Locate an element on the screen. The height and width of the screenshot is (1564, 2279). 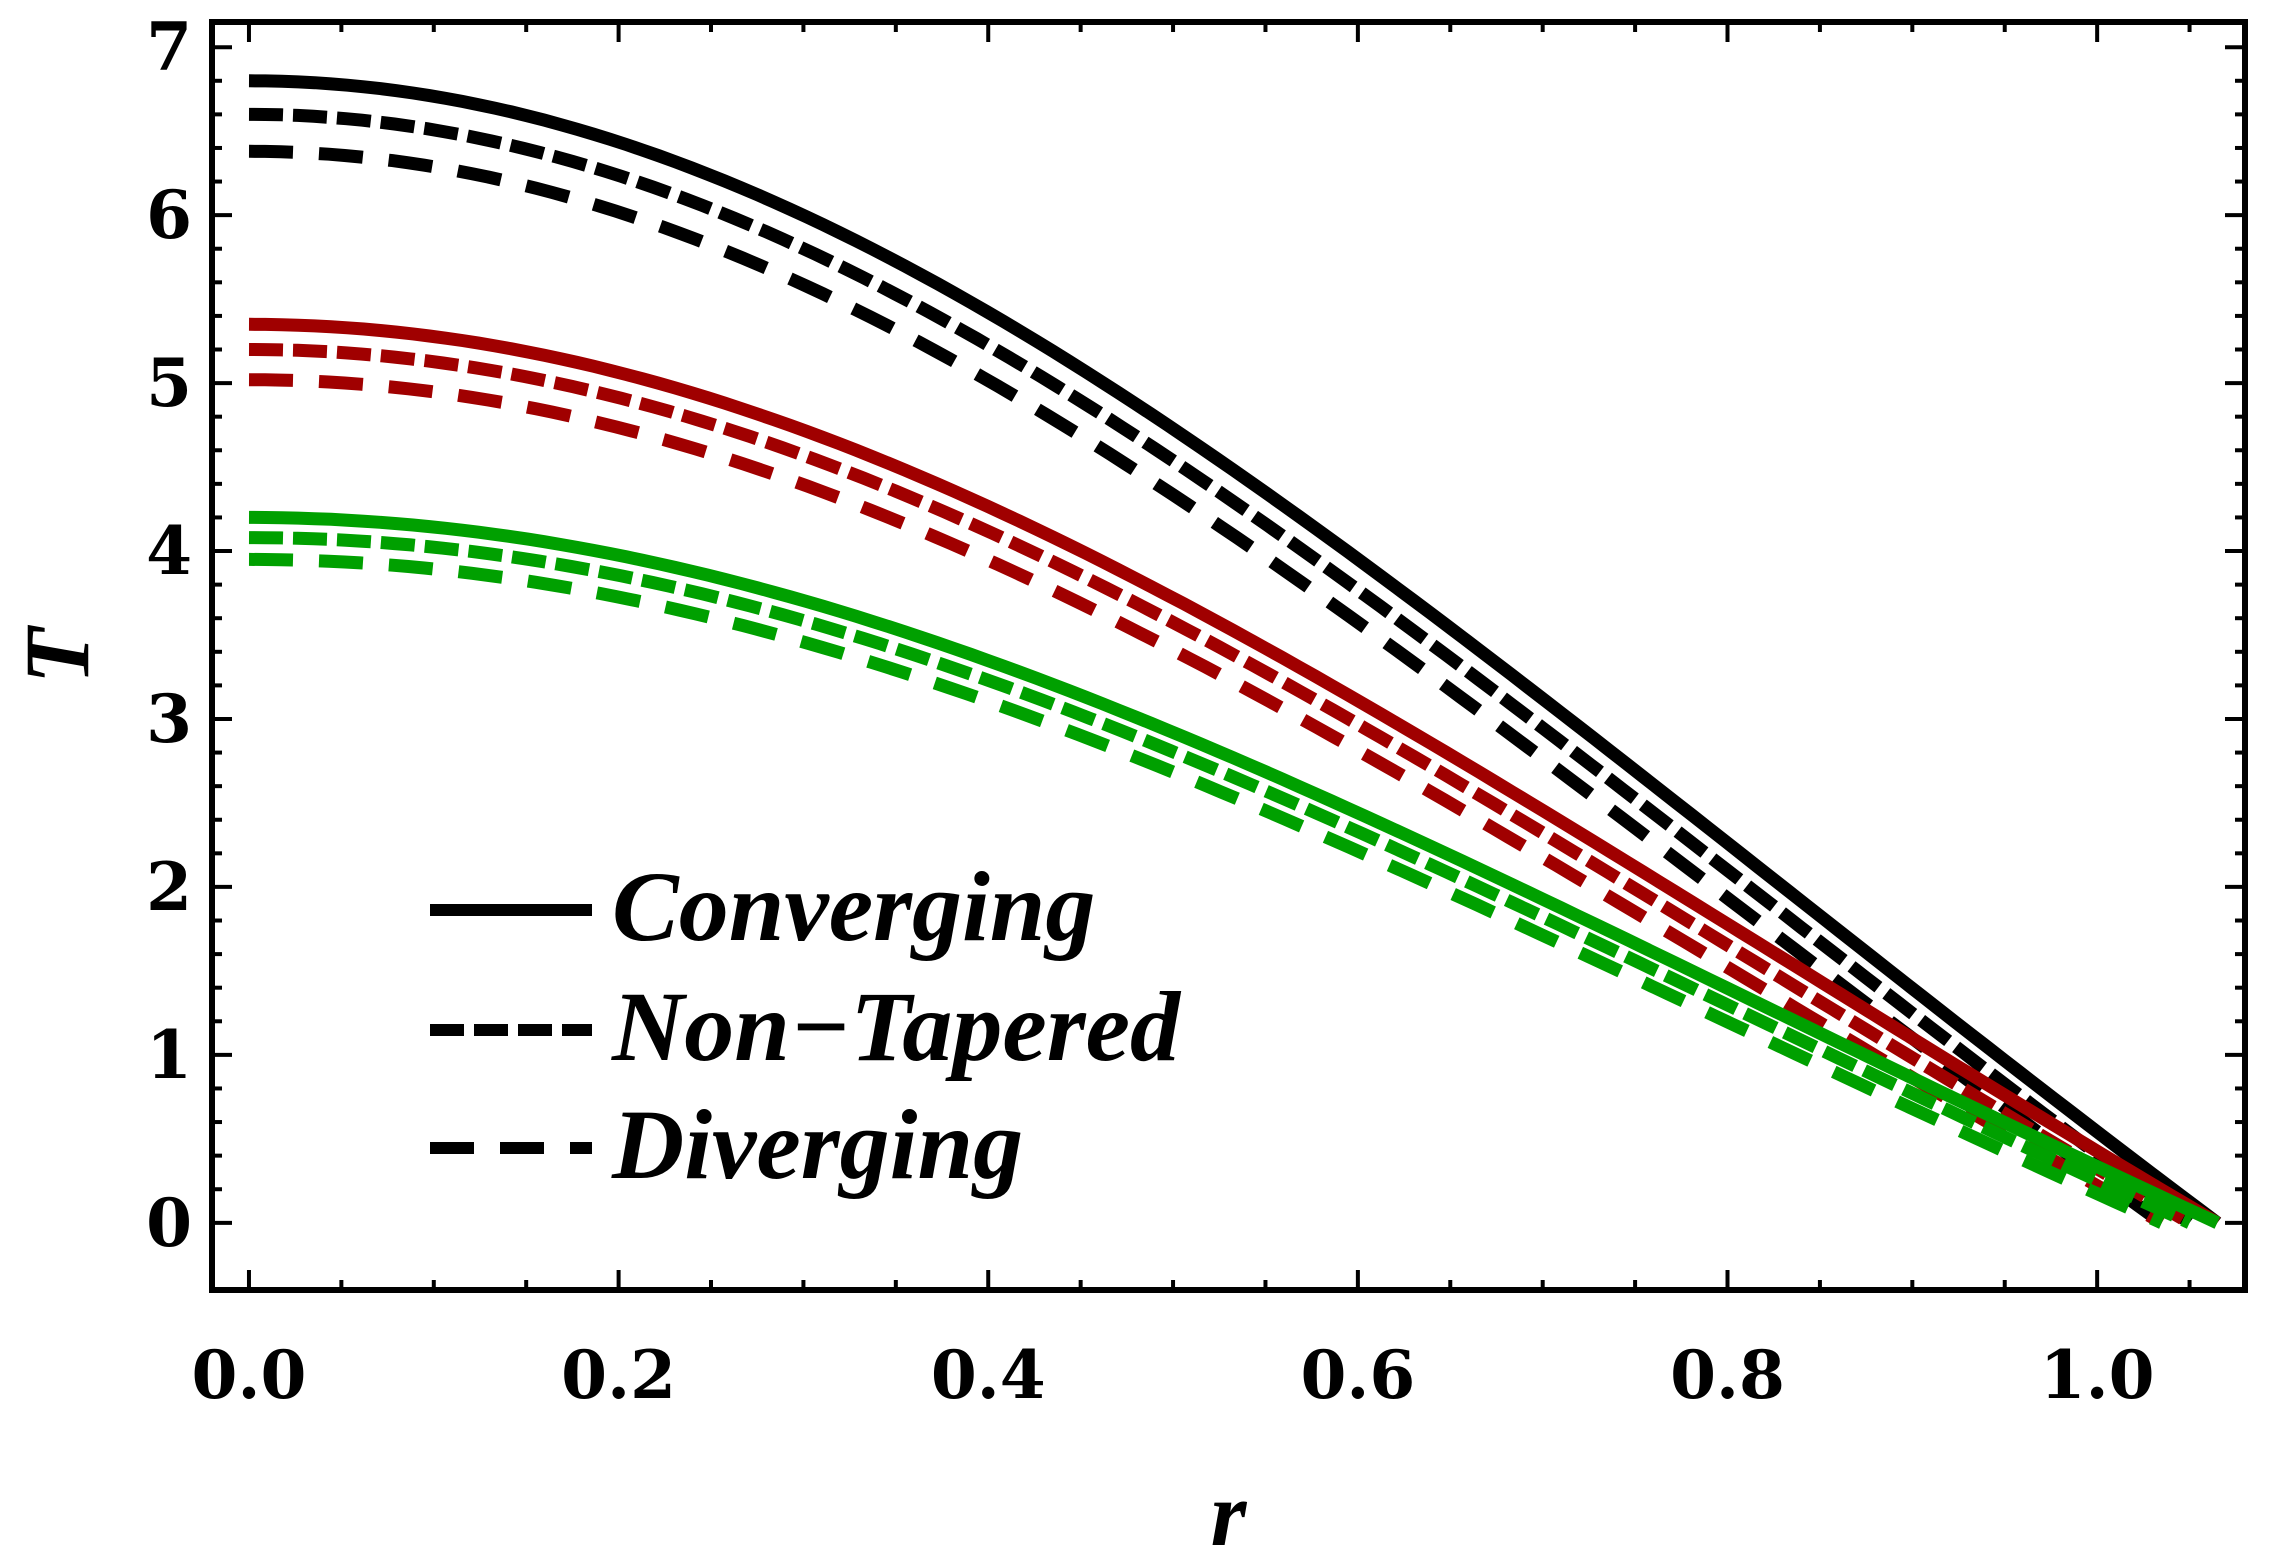
y-tick-label: 4 is located at coordinates (169, 551).